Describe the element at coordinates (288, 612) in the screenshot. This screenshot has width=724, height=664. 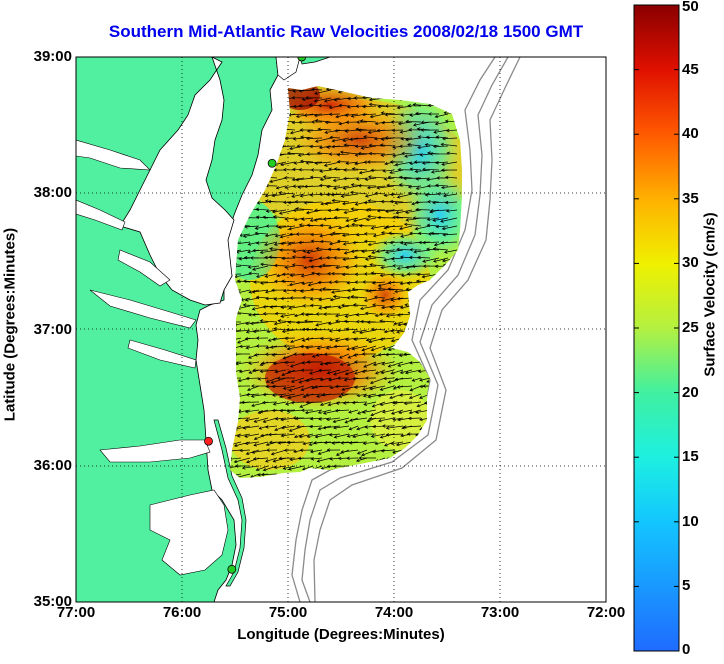
I see `x-tick-label: 75:00` at that location.